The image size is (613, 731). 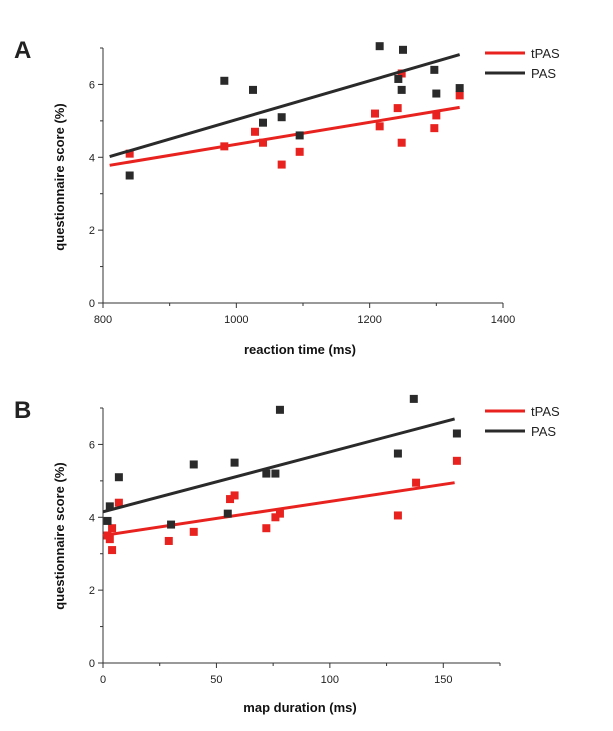 I want to click on panel-b-x-axis-title: map duration (ms), so click(x=299, y=707).